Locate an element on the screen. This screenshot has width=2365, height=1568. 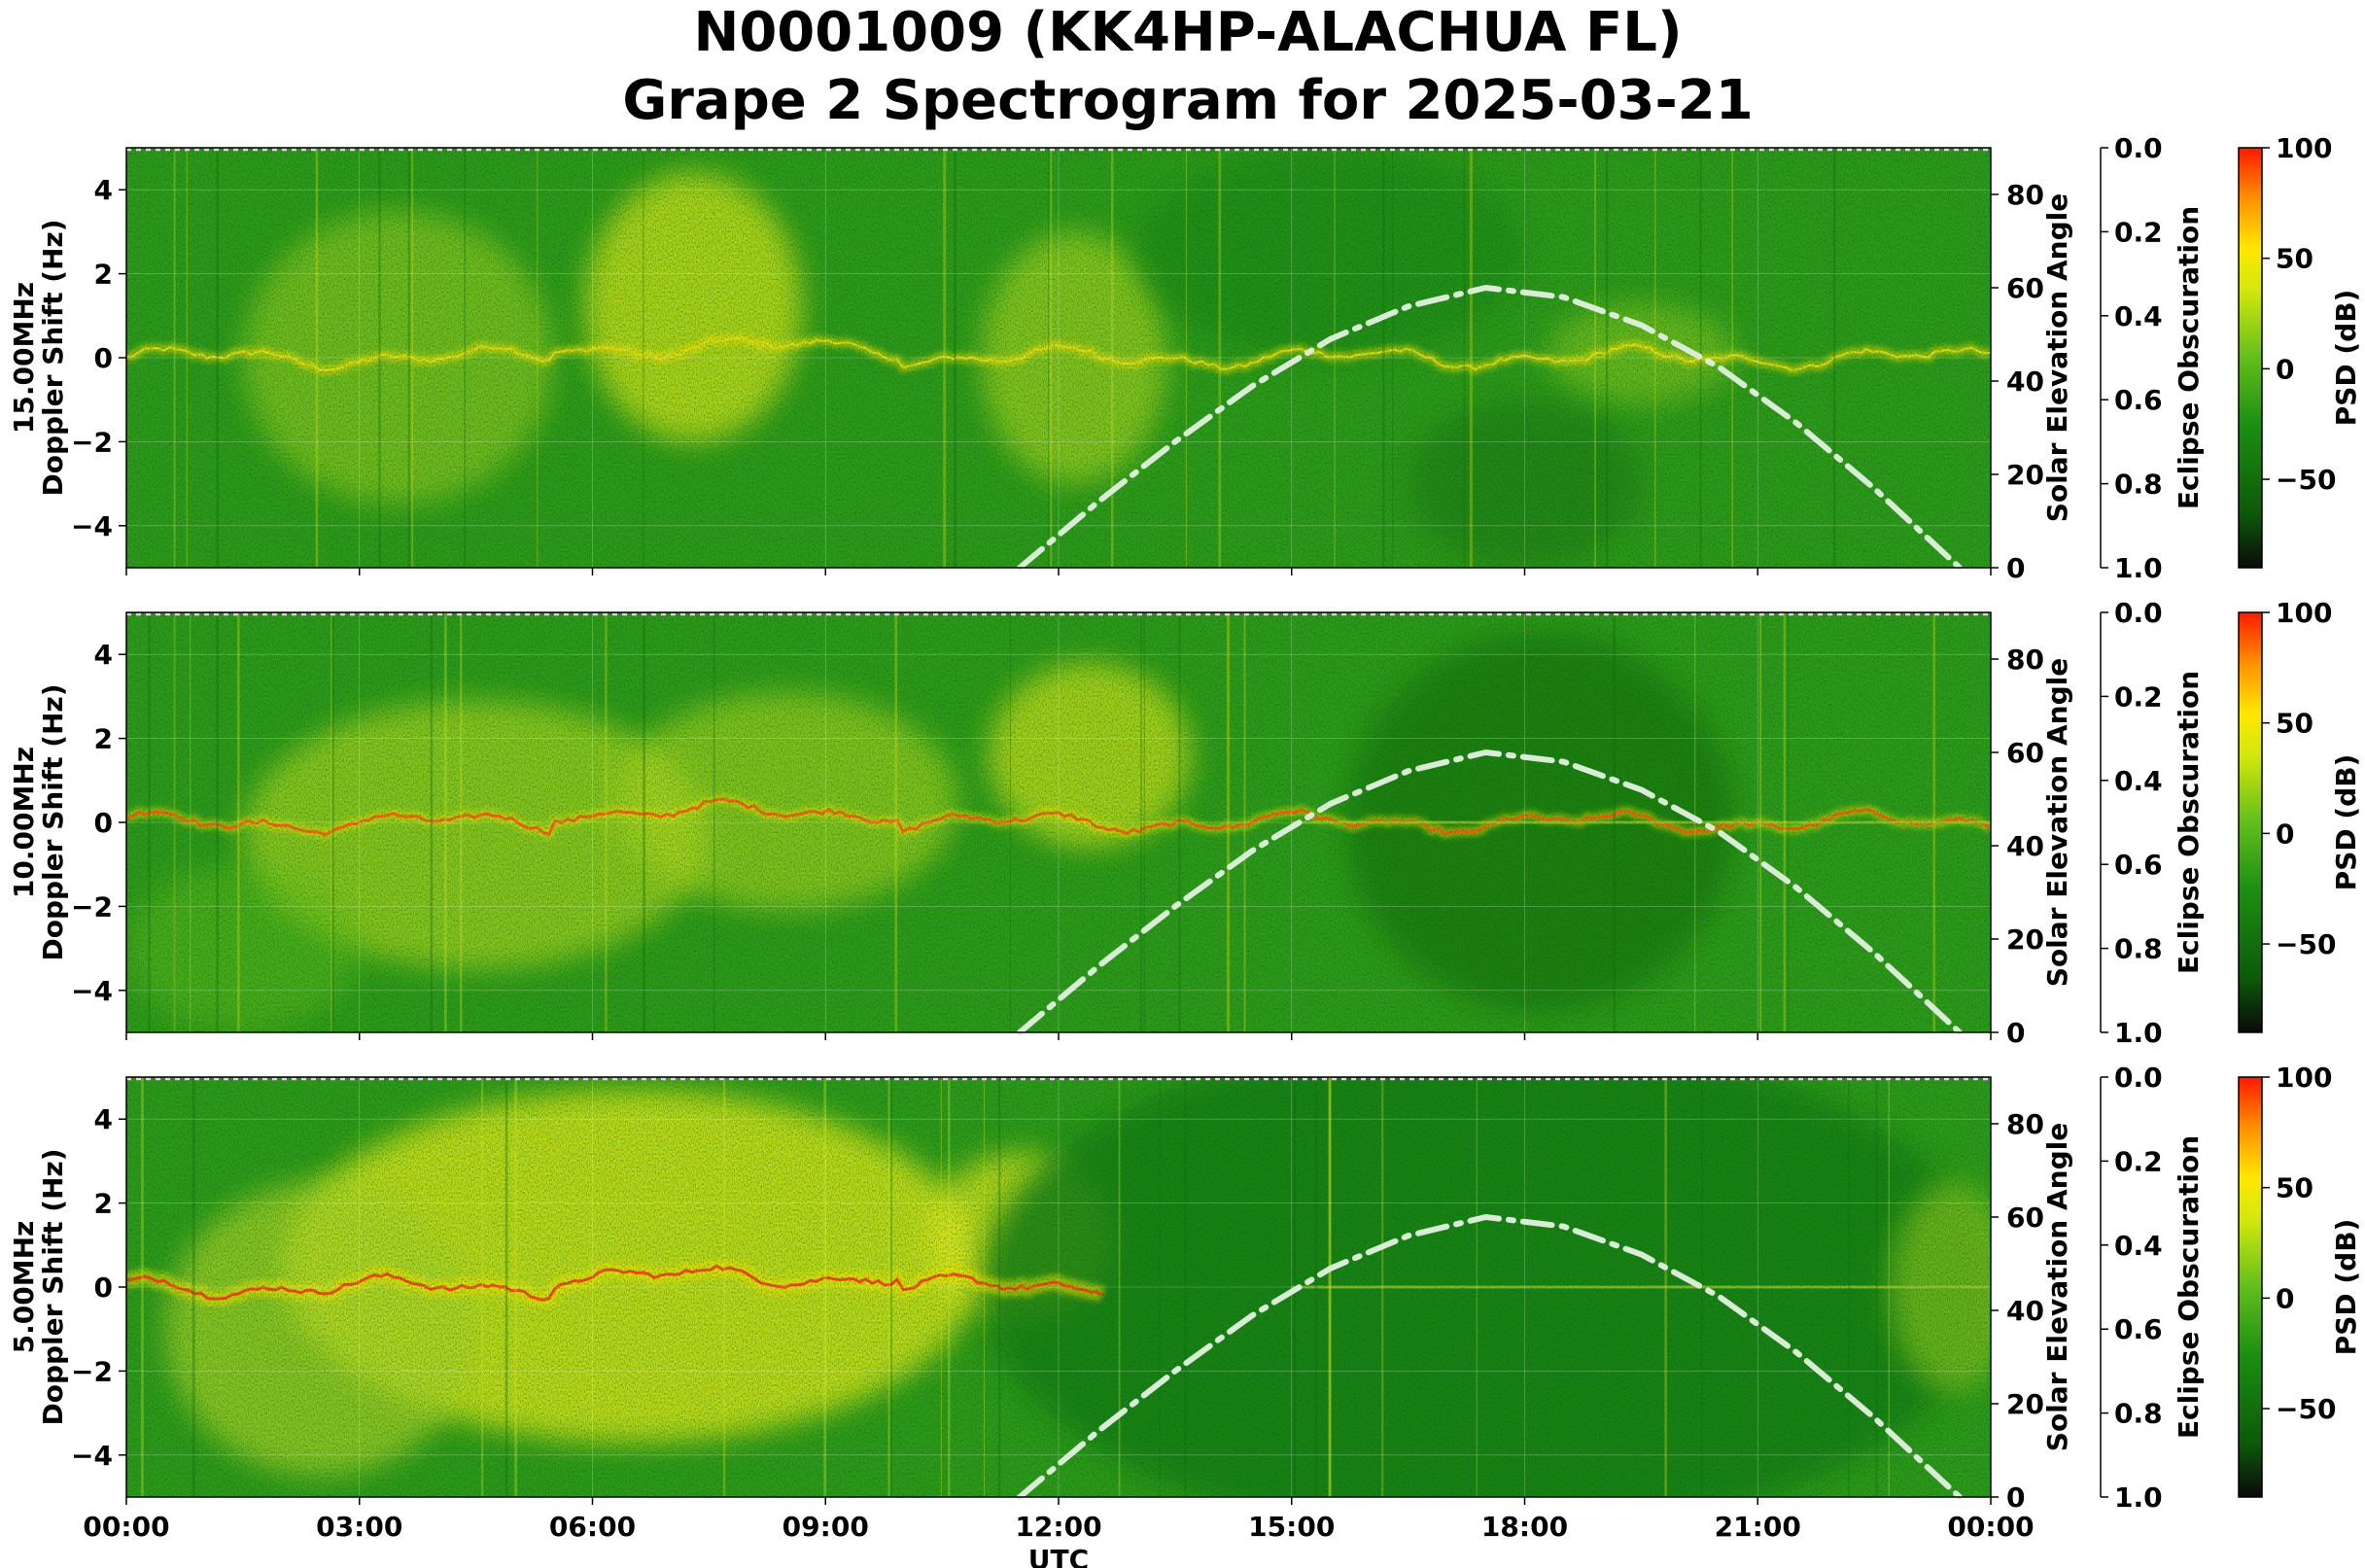
chart-title-line1: N0001009 (KK4HP-ALACHUA FL) is located at coordinates (1188, 32).